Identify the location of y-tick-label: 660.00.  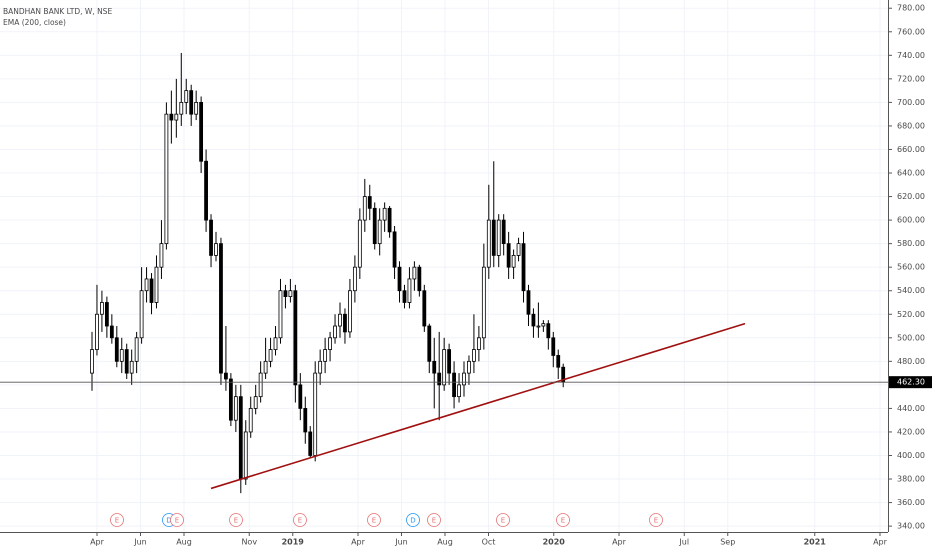
(911, 149).